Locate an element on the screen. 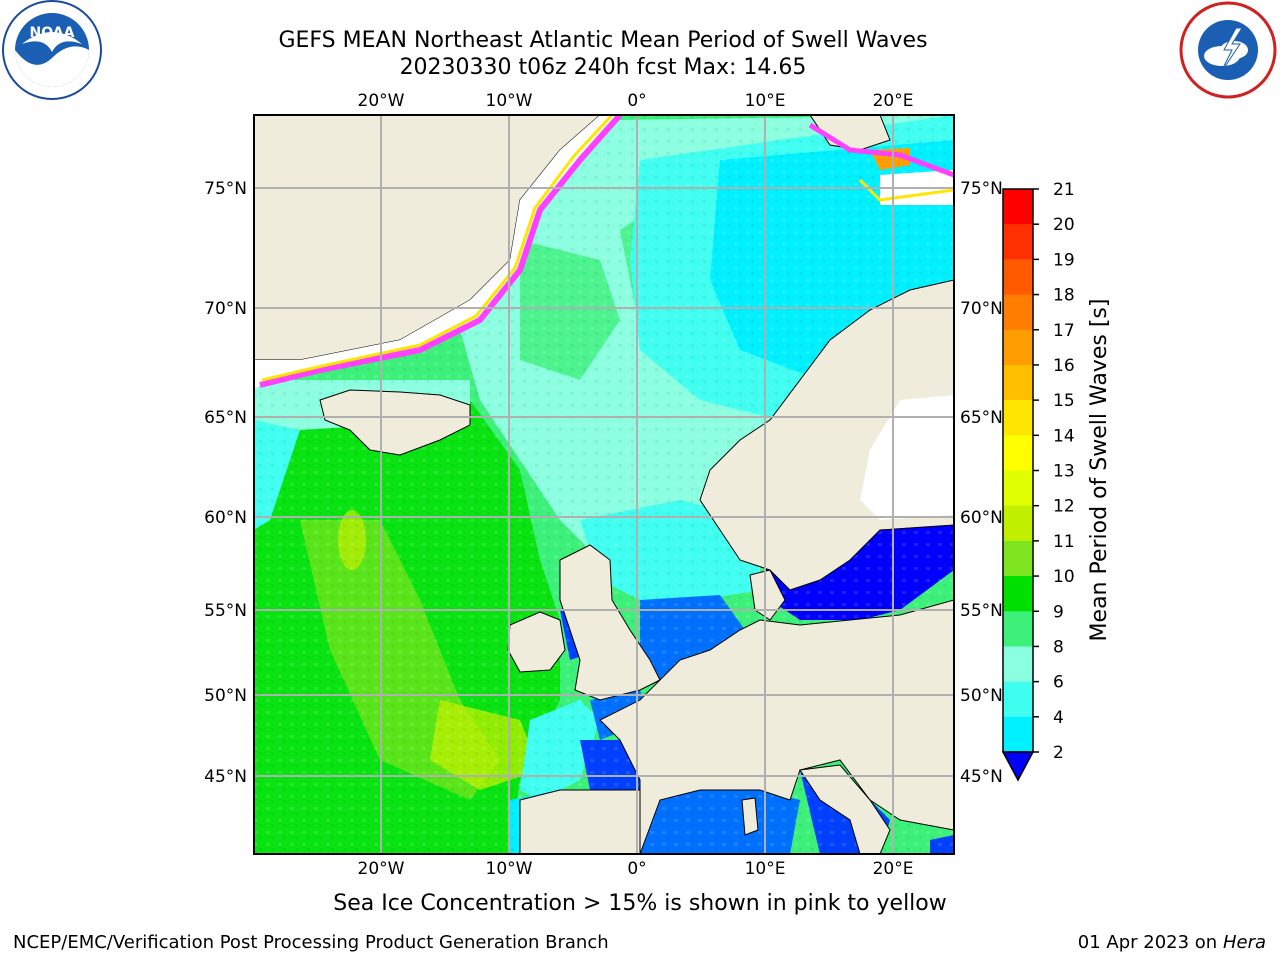 This screenshot has width=1280, height=960. colorbar-tick-label: 6 is located at coordinates (1058, 683).